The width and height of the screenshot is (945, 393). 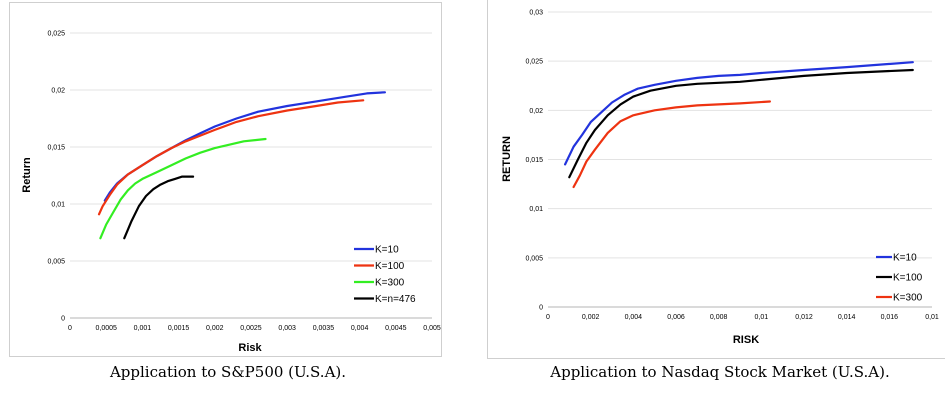 What do you see at coordinates (908, 298) in the screenshot?
I see `nasdaq-legend-label-2: K=300` at bounding box center [908, 298].